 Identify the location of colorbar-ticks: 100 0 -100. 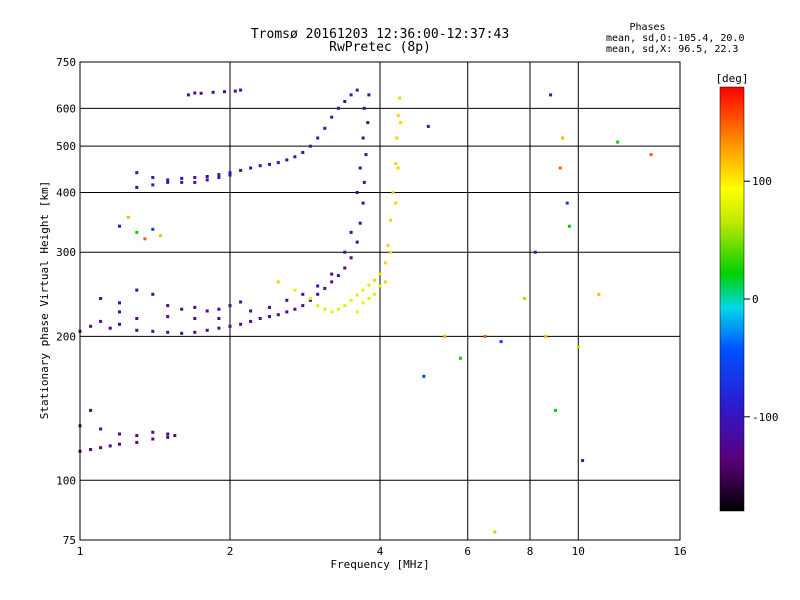
(761, 299).